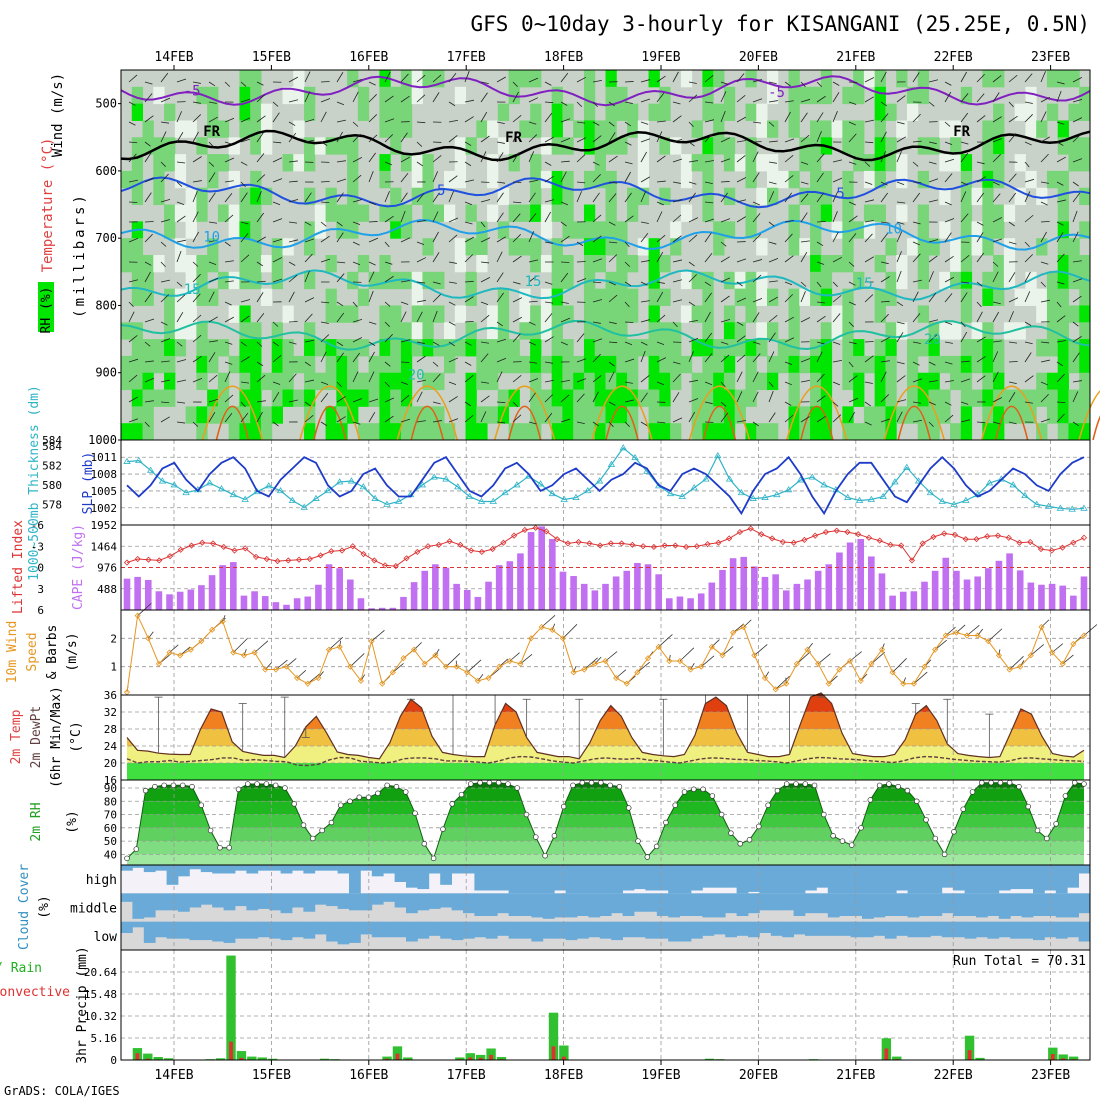  What do you see at coordinates (40, 589) in the screenshot?
I see `y-tick-label: 3` at bounding box center [40, 589].